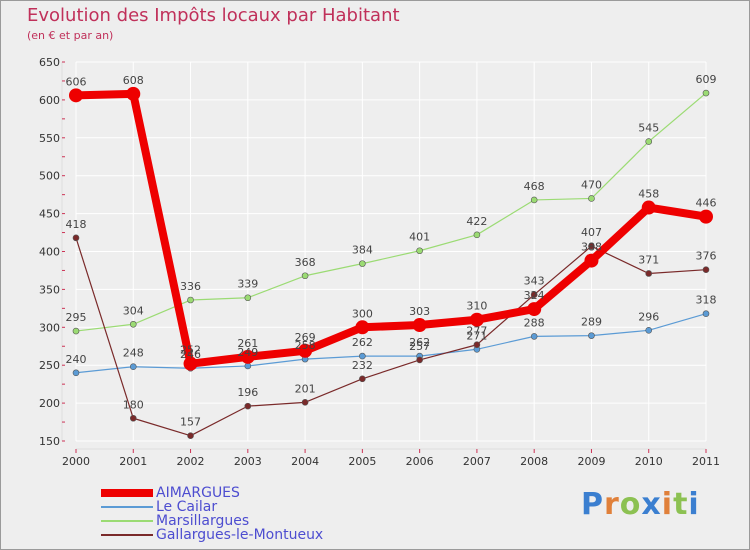 This screenshot has height=550, width=750. I want to click on x-tick-label: 2004, so click(305, 461).